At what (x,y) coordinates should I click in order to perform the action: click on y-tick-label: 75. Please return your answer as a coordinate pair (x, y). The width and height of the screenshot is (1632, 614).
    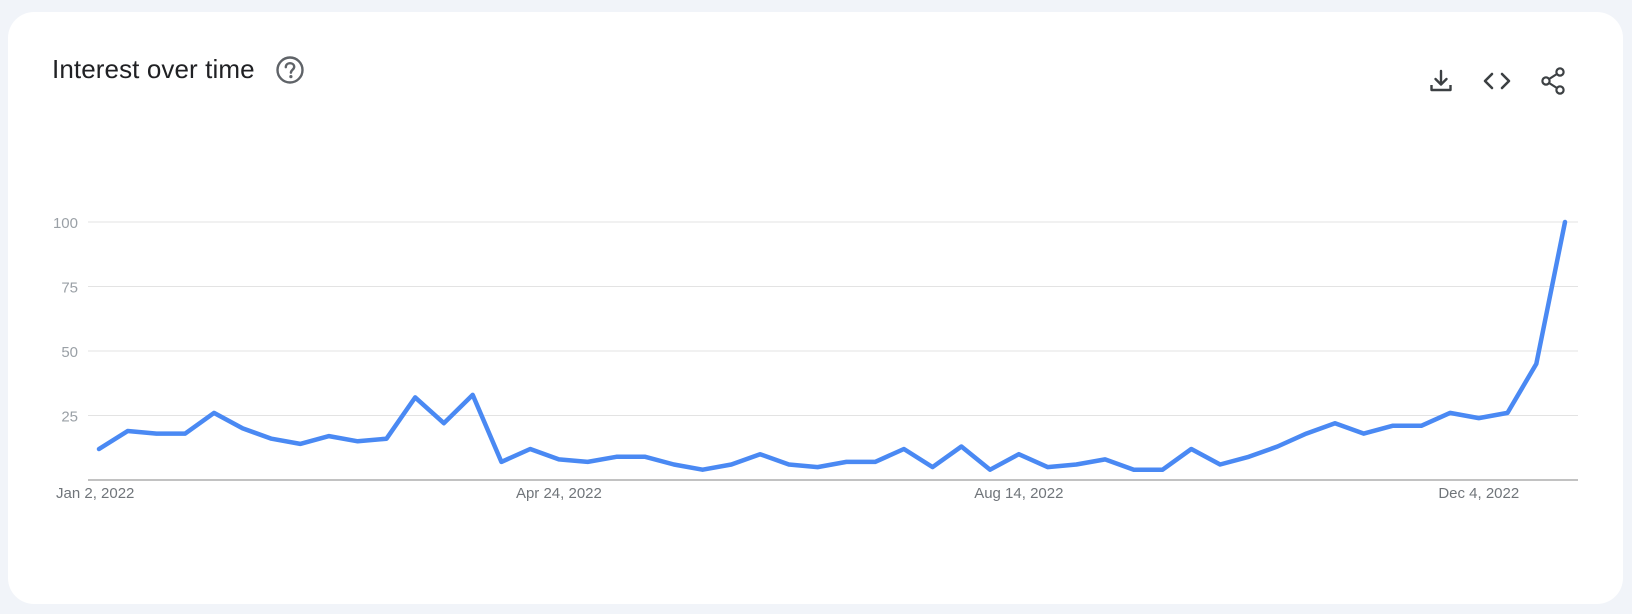
    Looking at the image, I should click on (69, 288).